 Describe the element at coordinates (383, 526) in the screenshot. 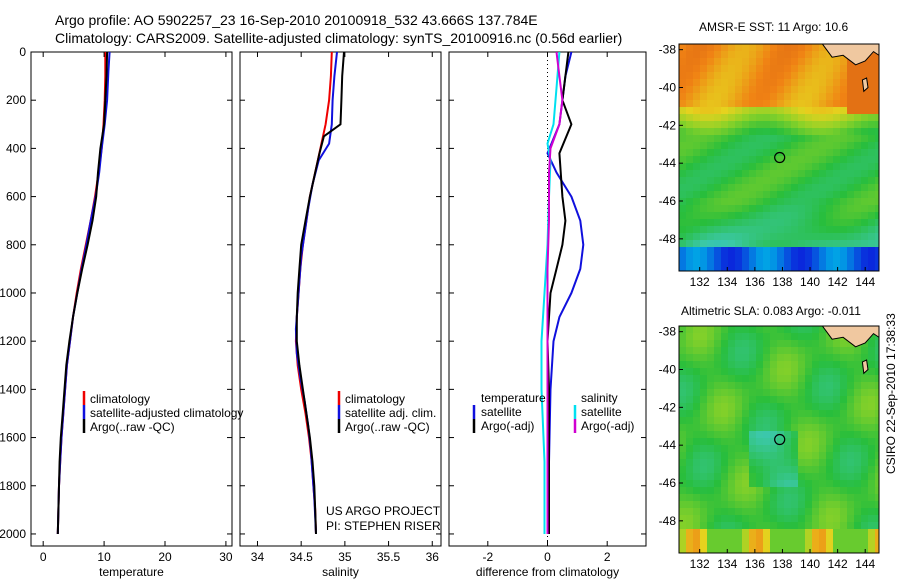

I see `credit-line-2: PI: STEPHEN RISER` at that location.